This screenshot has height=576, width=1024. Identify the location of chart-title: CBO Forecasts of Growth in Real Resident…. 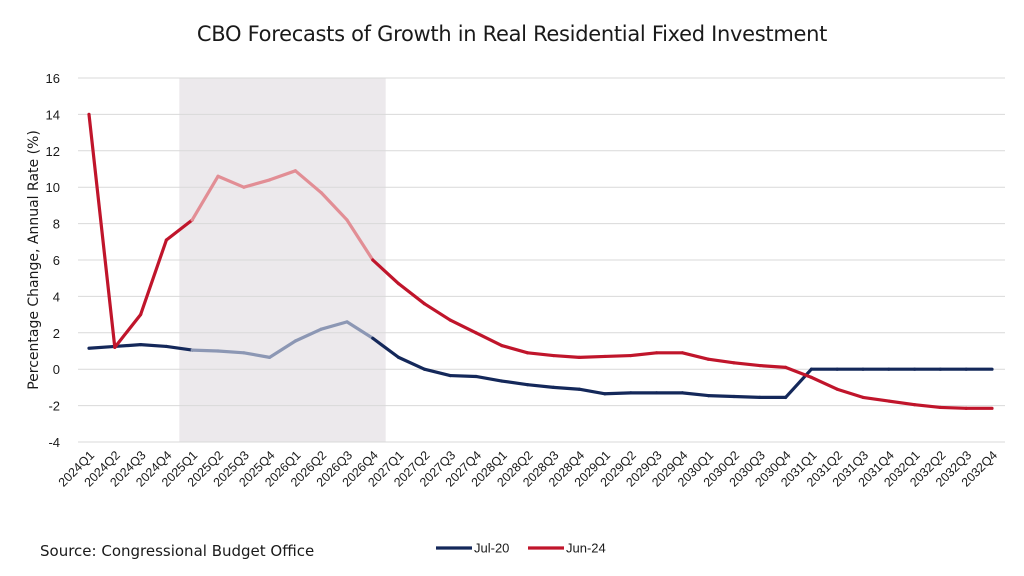
(512, 34).